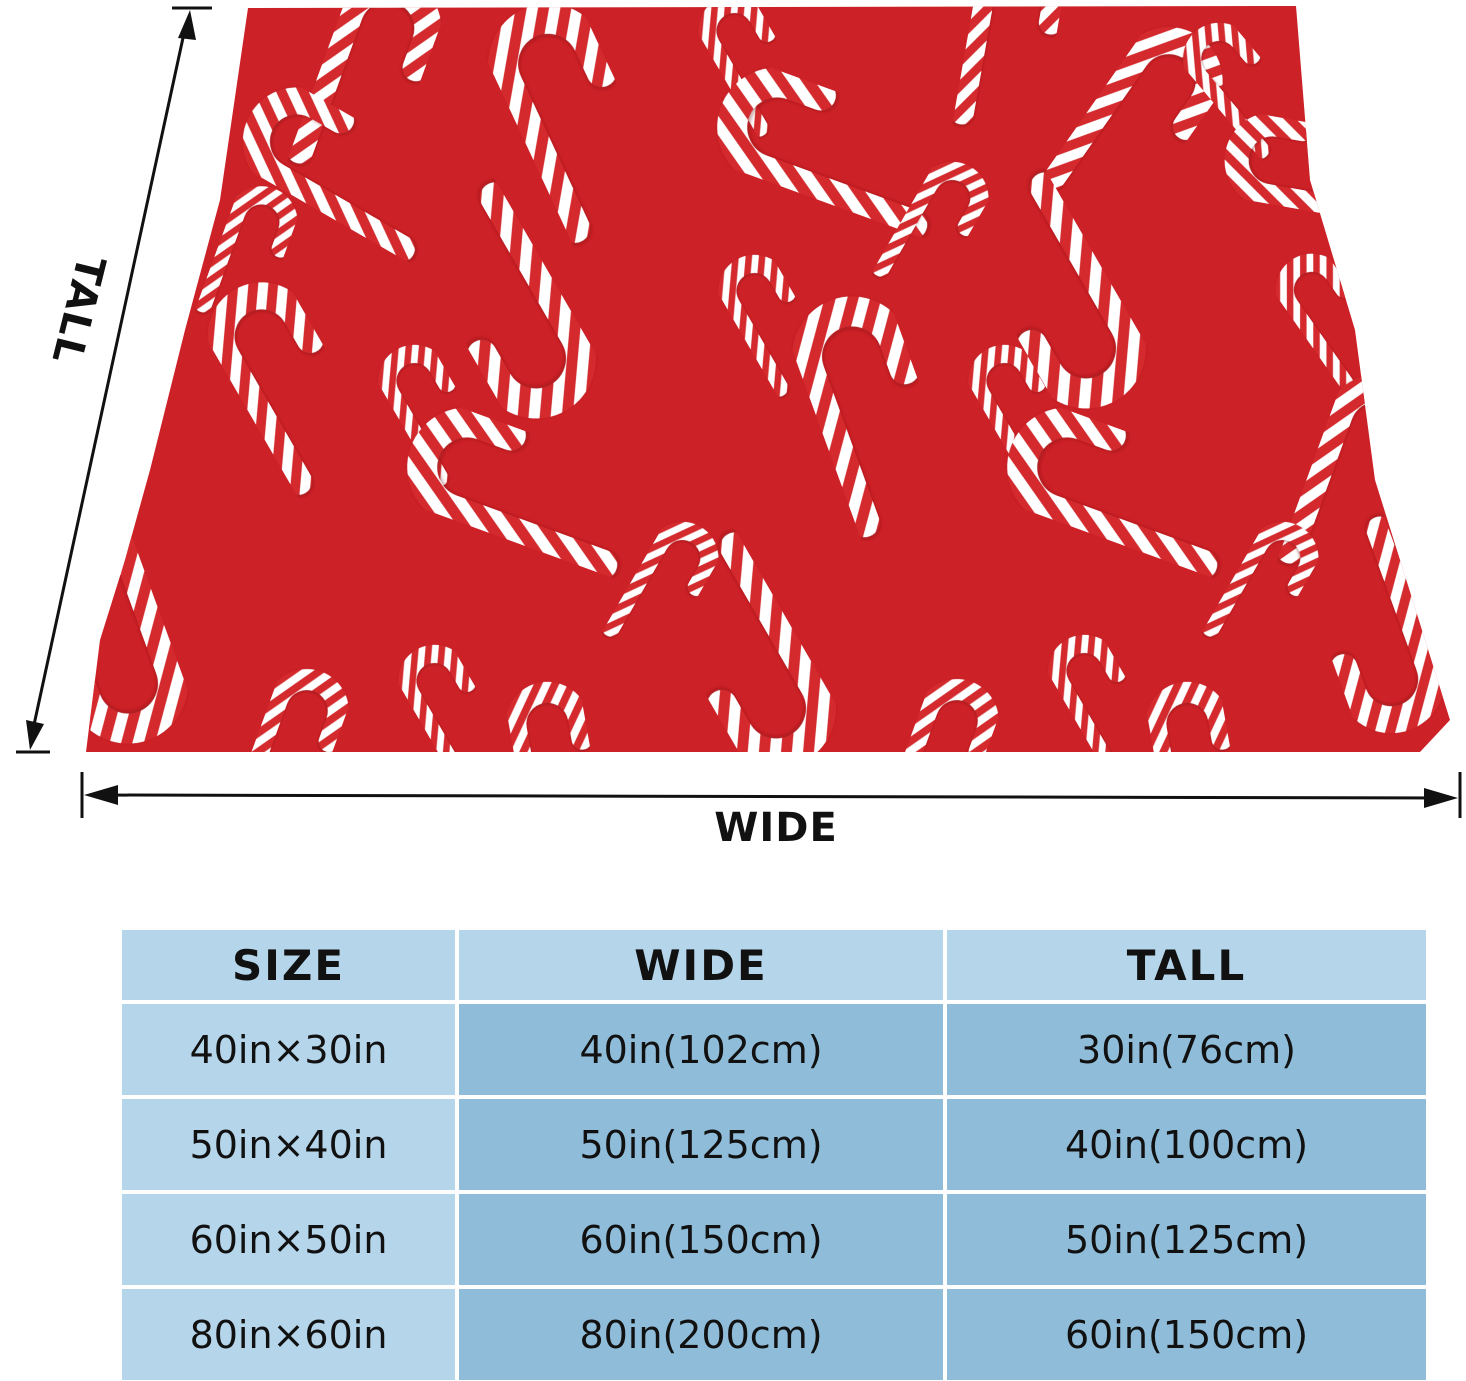 The image size is (1466, 1381). What do you see at coordinates (701, 965) in the screenshot?
I see `header-wide: WIDE` at bounding box center [701, 965].